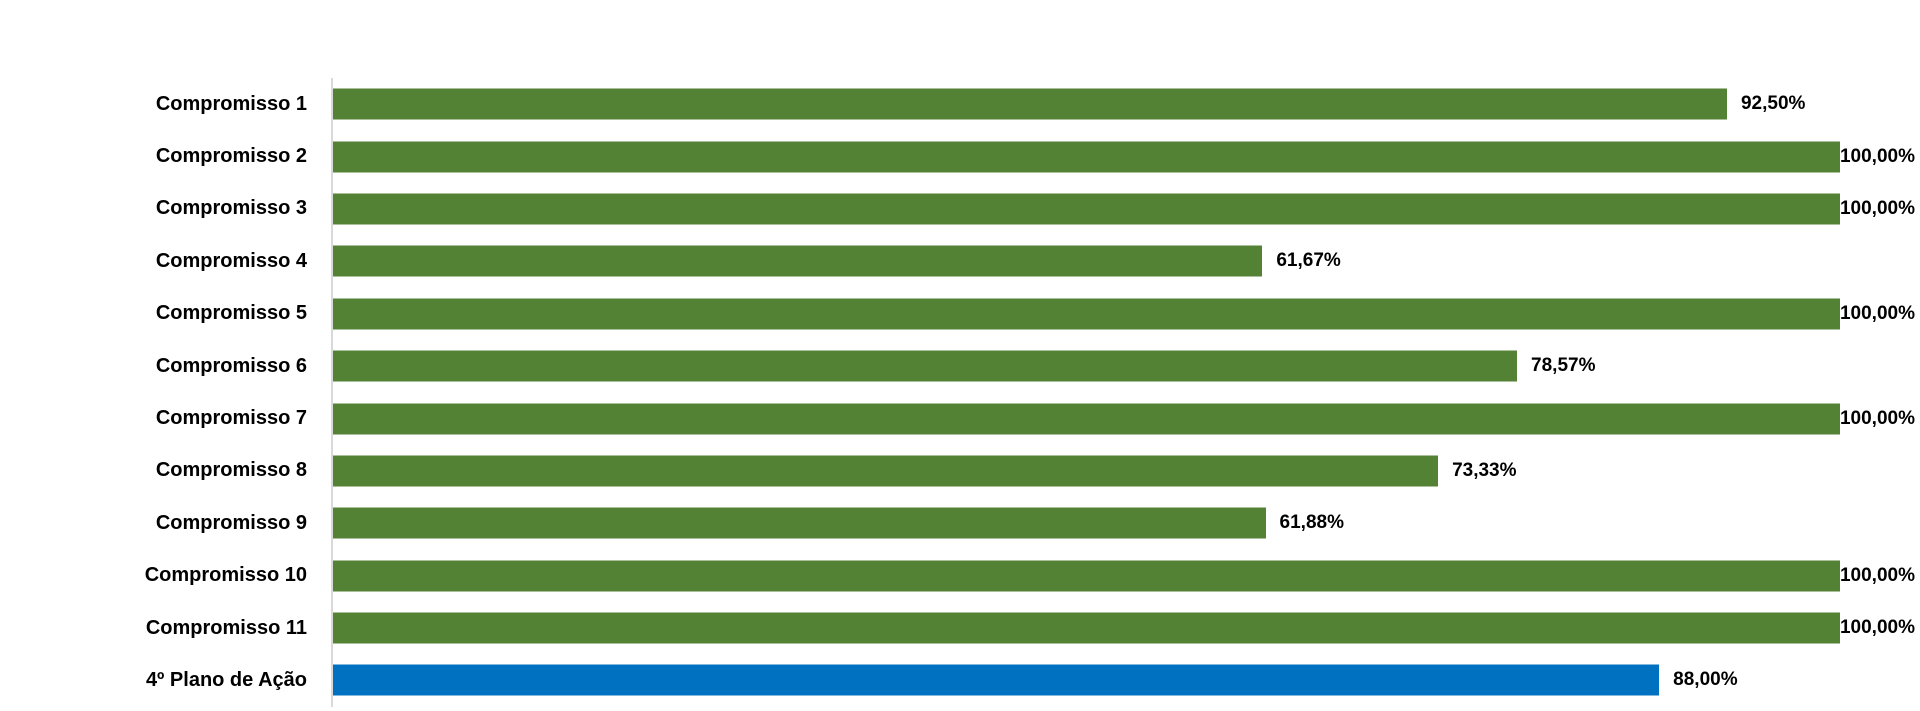 The height and width of the screenshot is (711, 1920). I want to click on bar-row: Compromisso 6 78,57%, so click(920, 366).